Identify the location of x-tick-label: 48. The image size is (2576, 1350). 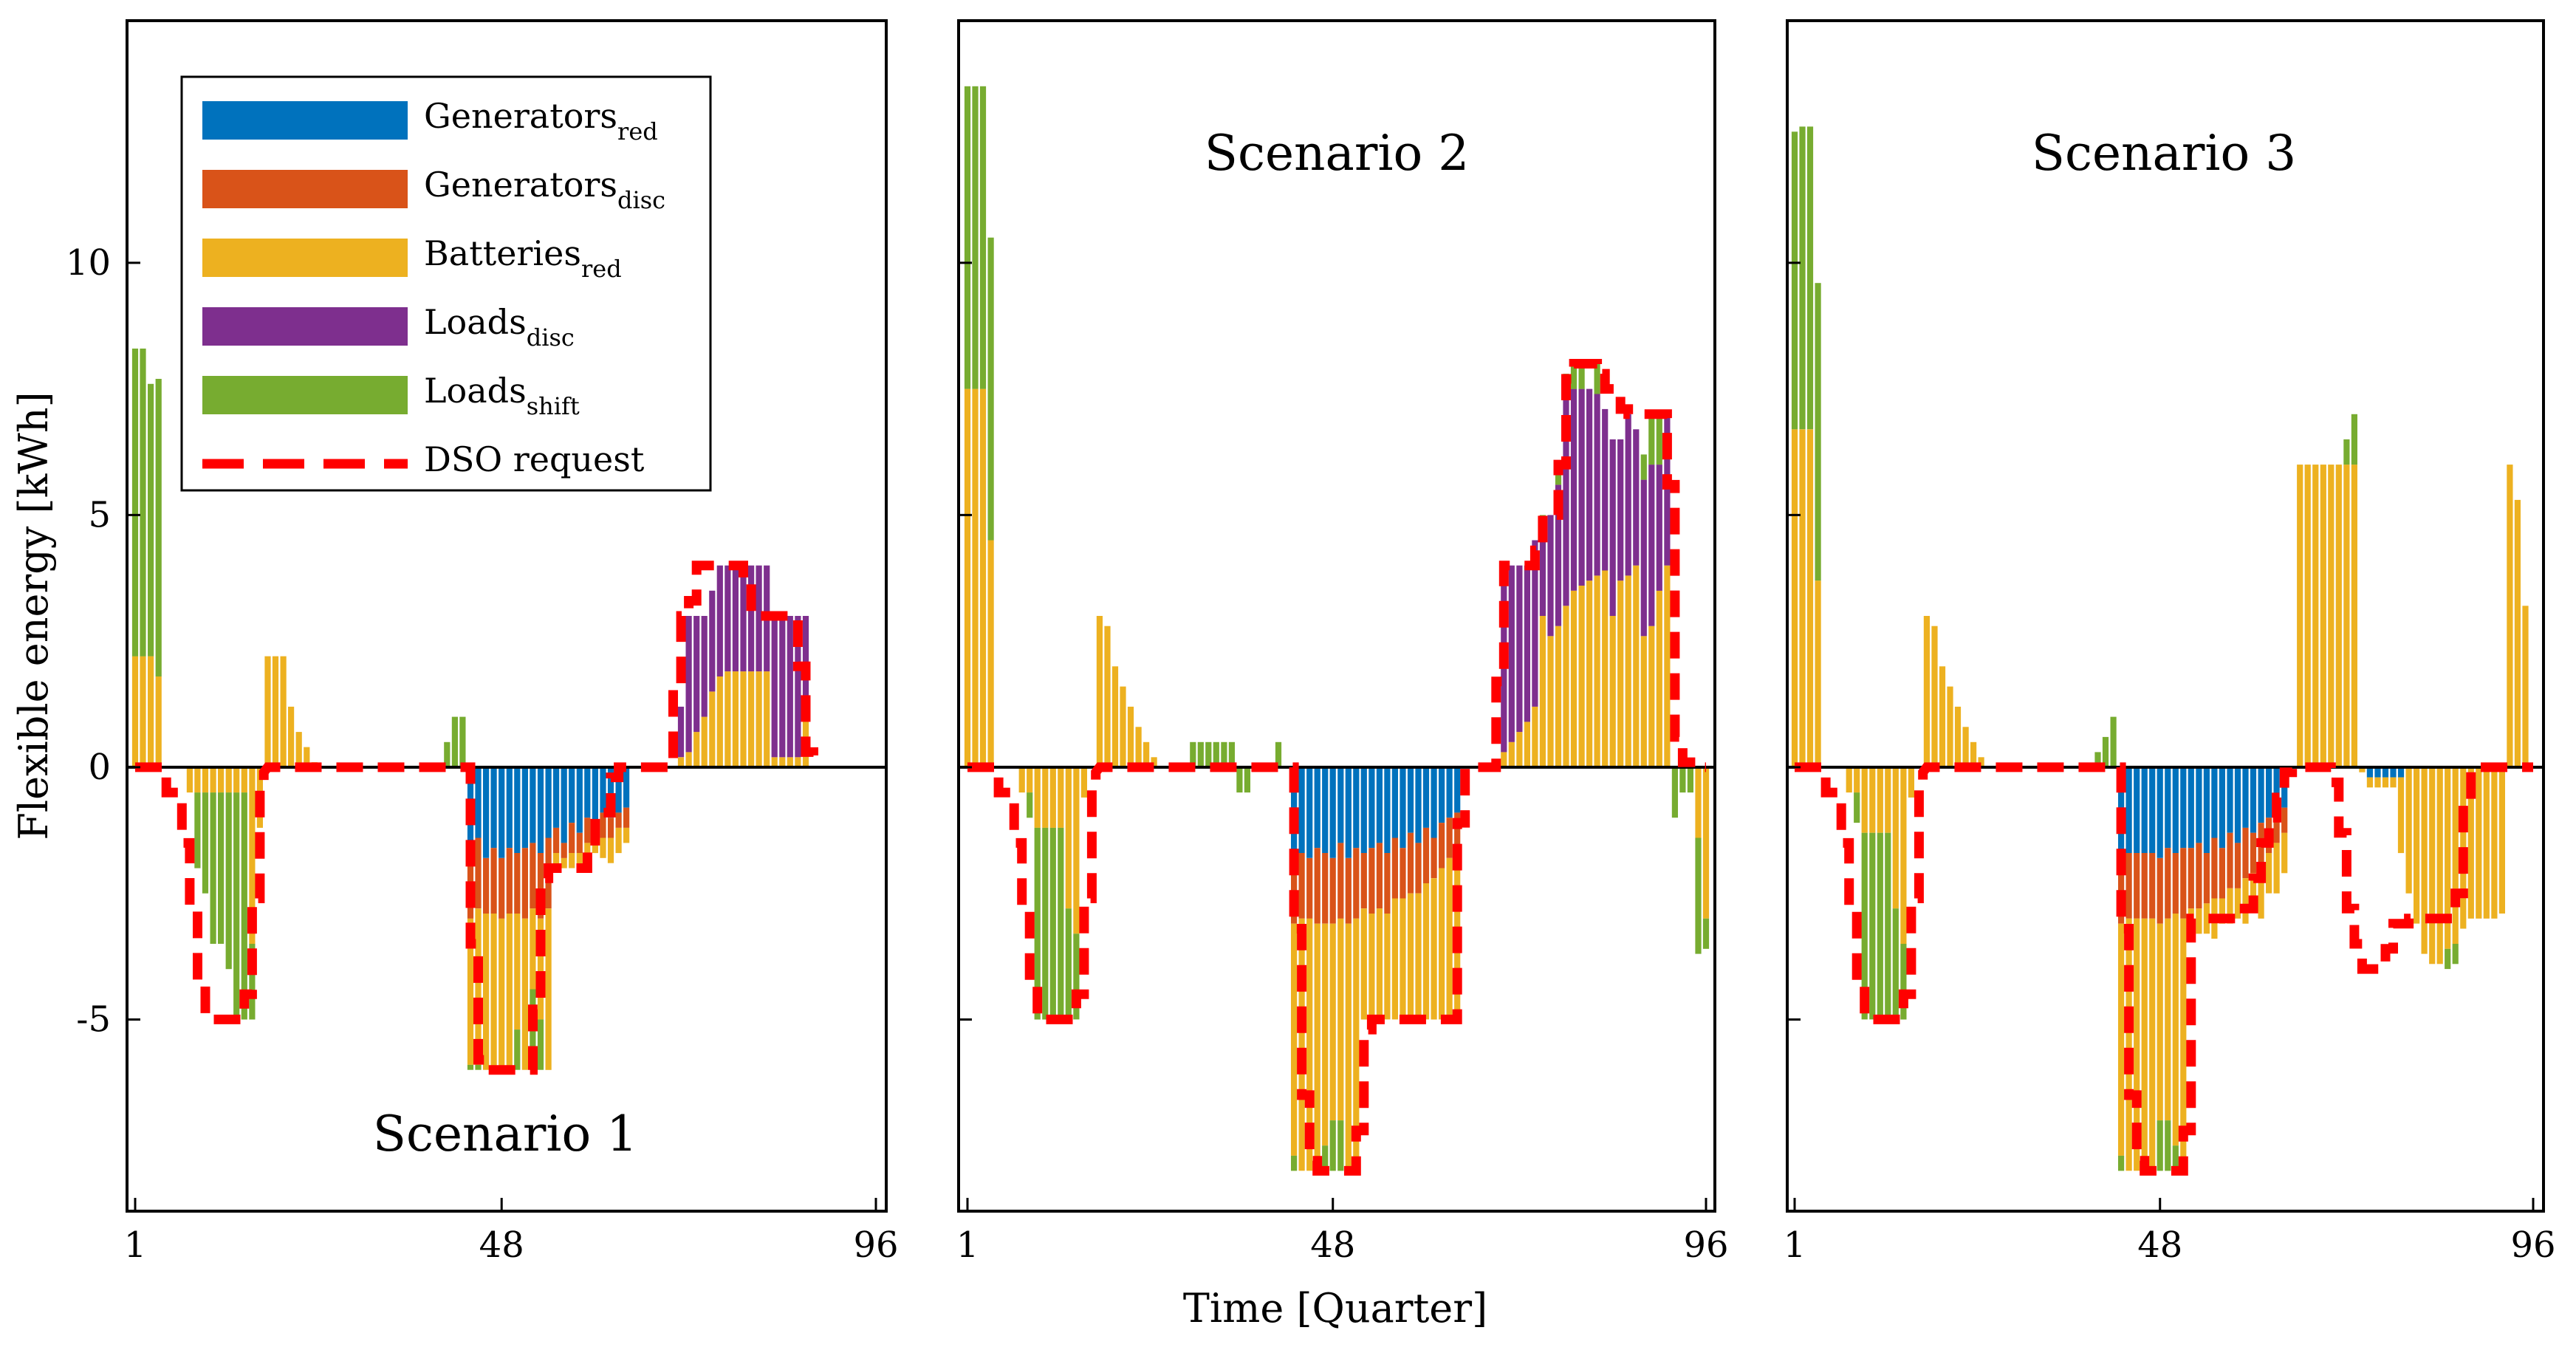
(2159, 1245).